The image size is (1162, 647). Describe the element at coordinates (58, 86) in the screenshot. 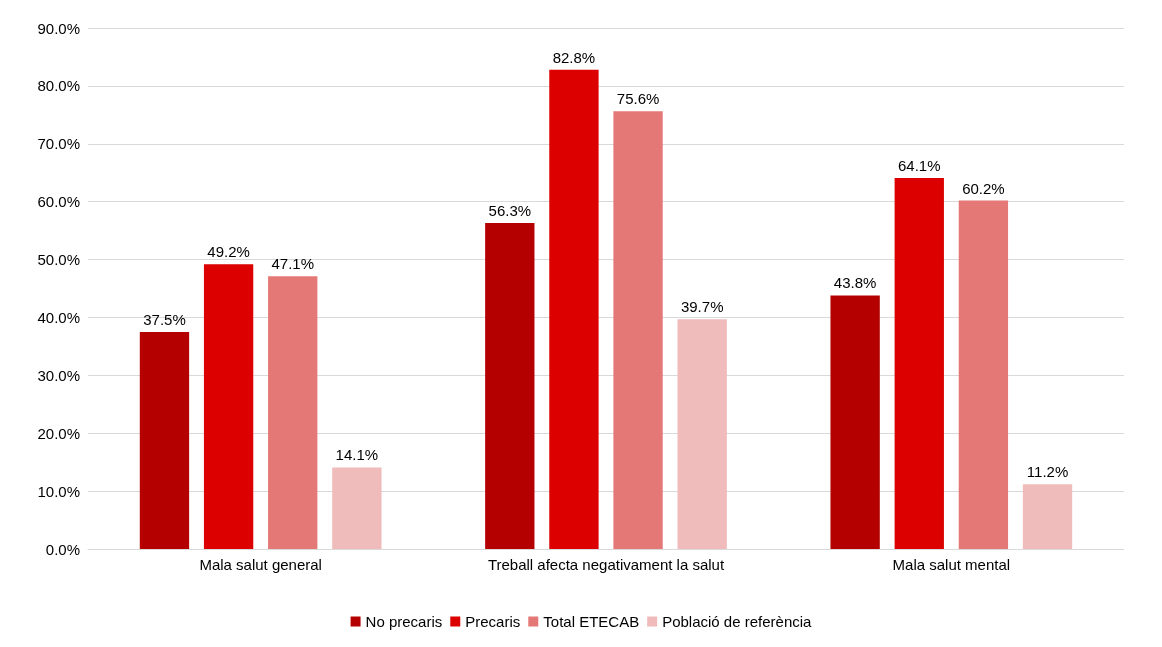

I see `y-tick-label: 80.0%` at that location.